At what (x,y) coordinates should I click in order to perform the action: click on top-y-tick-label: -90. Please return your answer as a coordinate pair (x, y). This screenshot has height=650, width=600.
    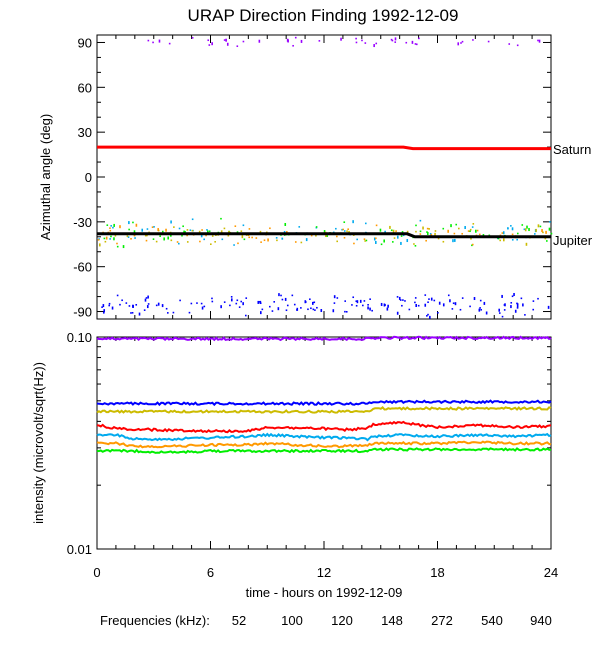
    Looking at the image, I should click on (82, 312).